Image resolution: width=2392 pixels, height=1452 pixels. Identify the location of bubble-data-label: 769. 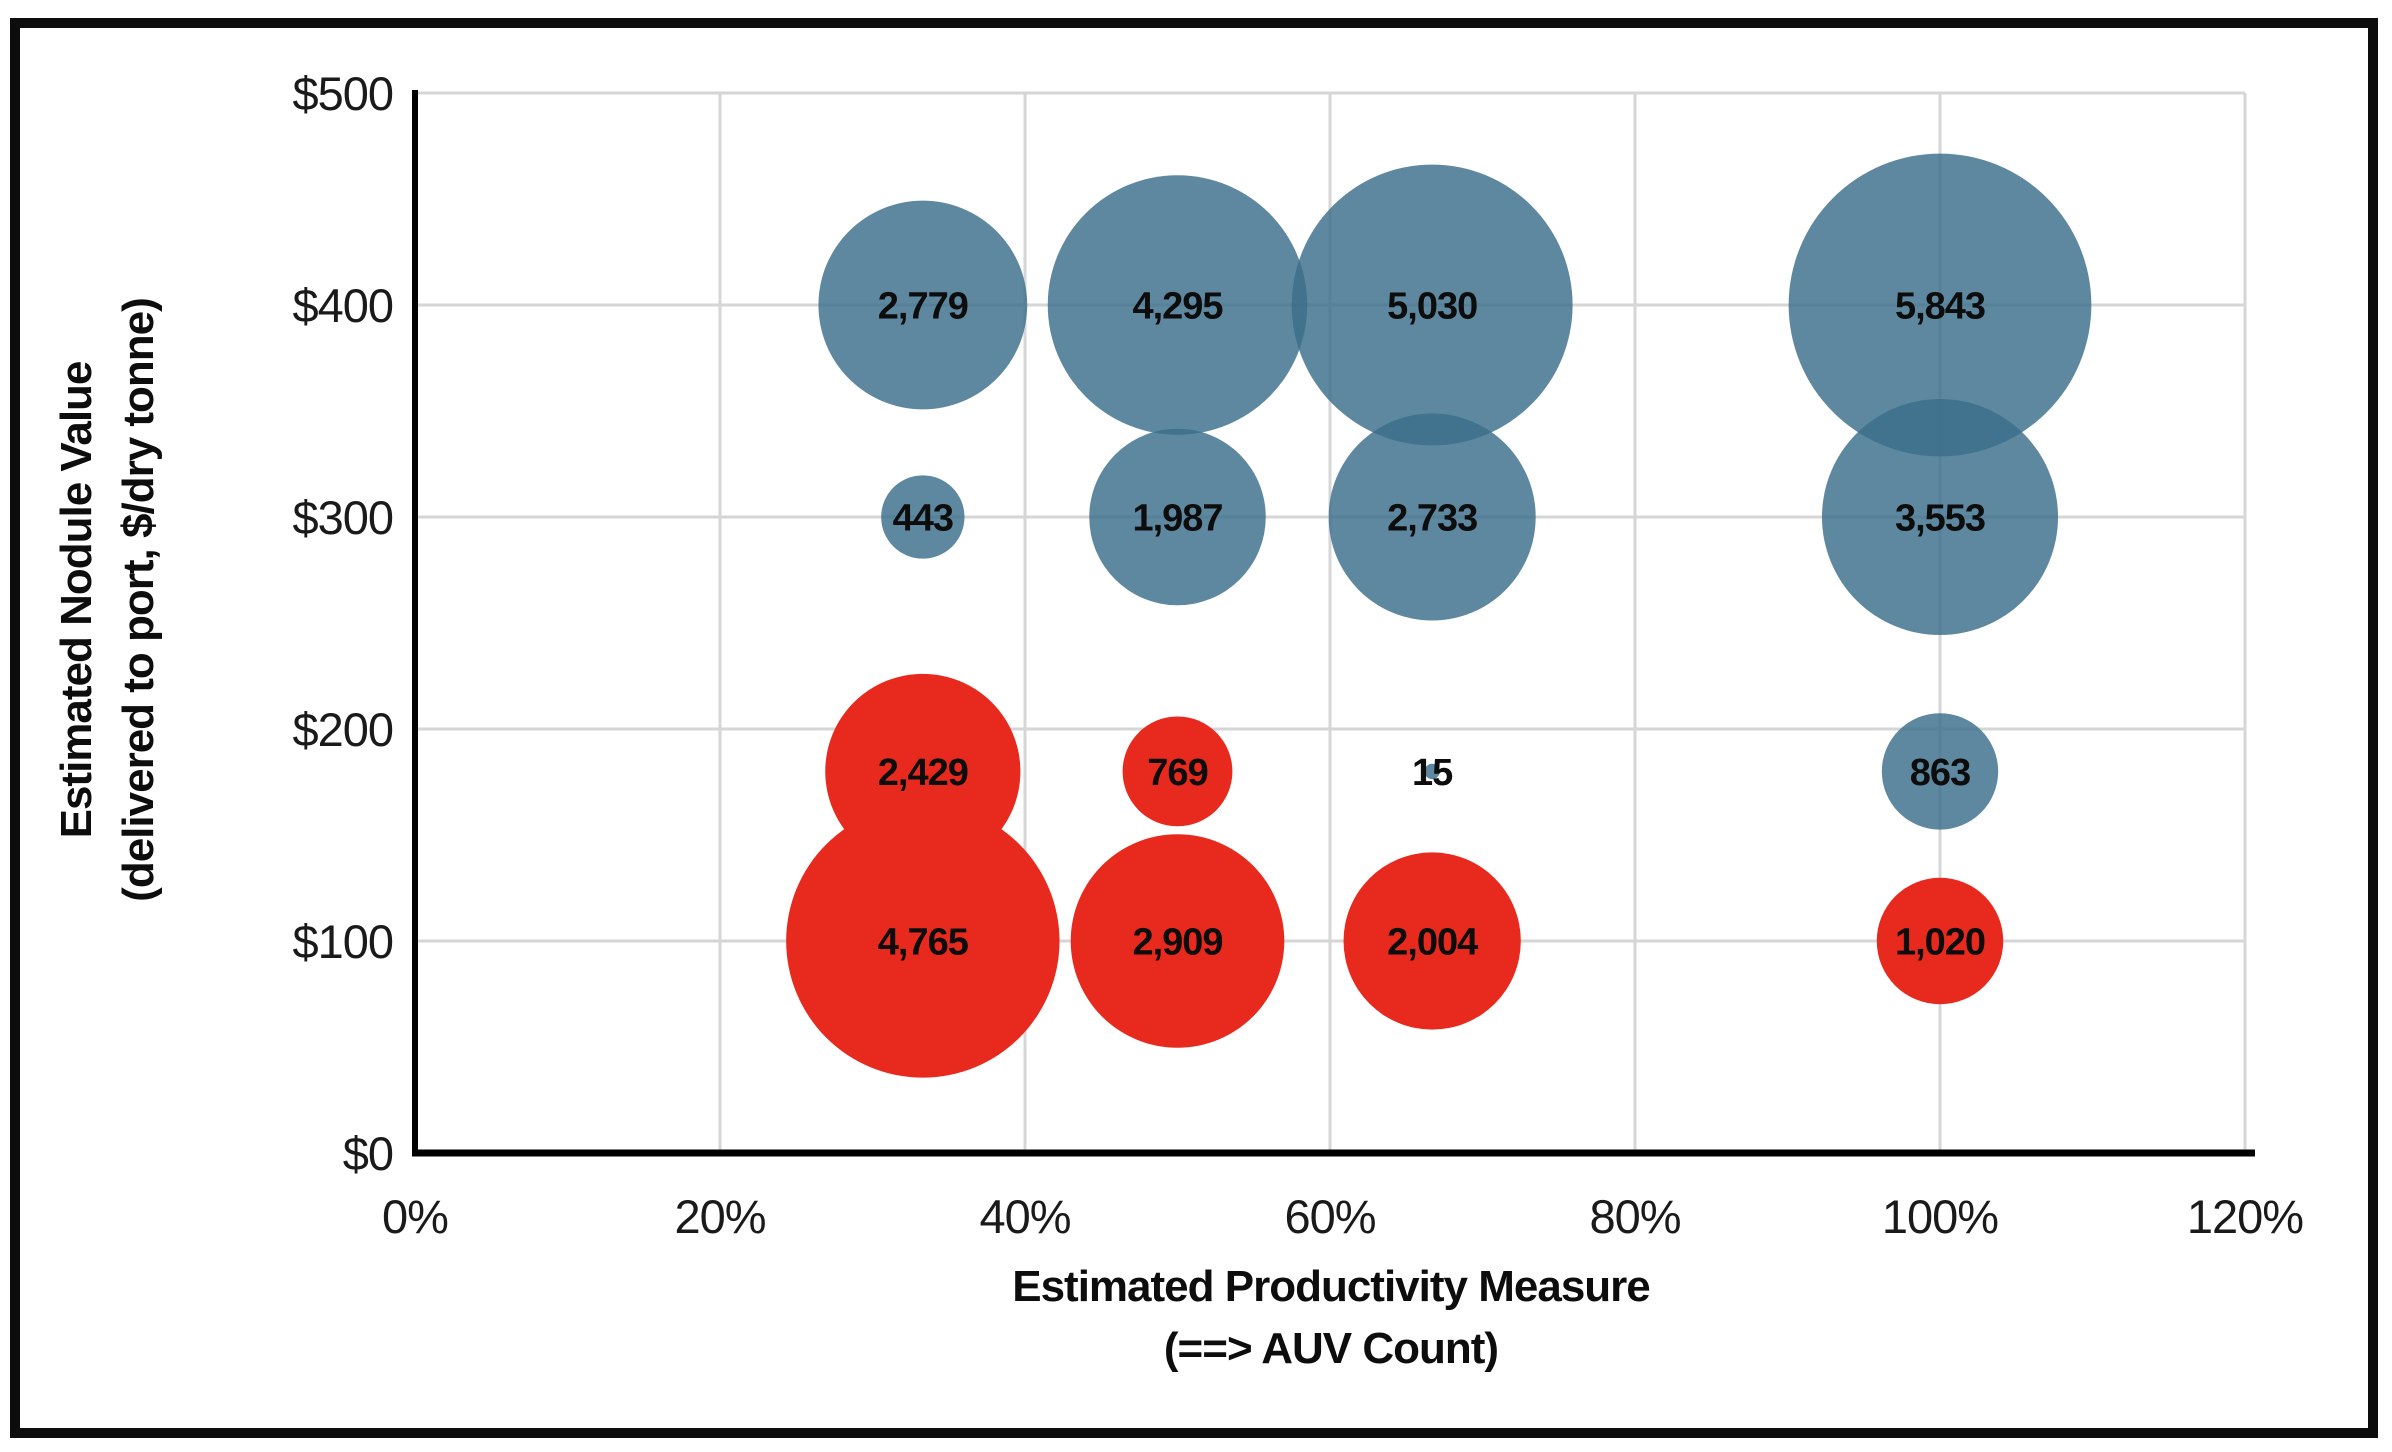
(1177, 773).